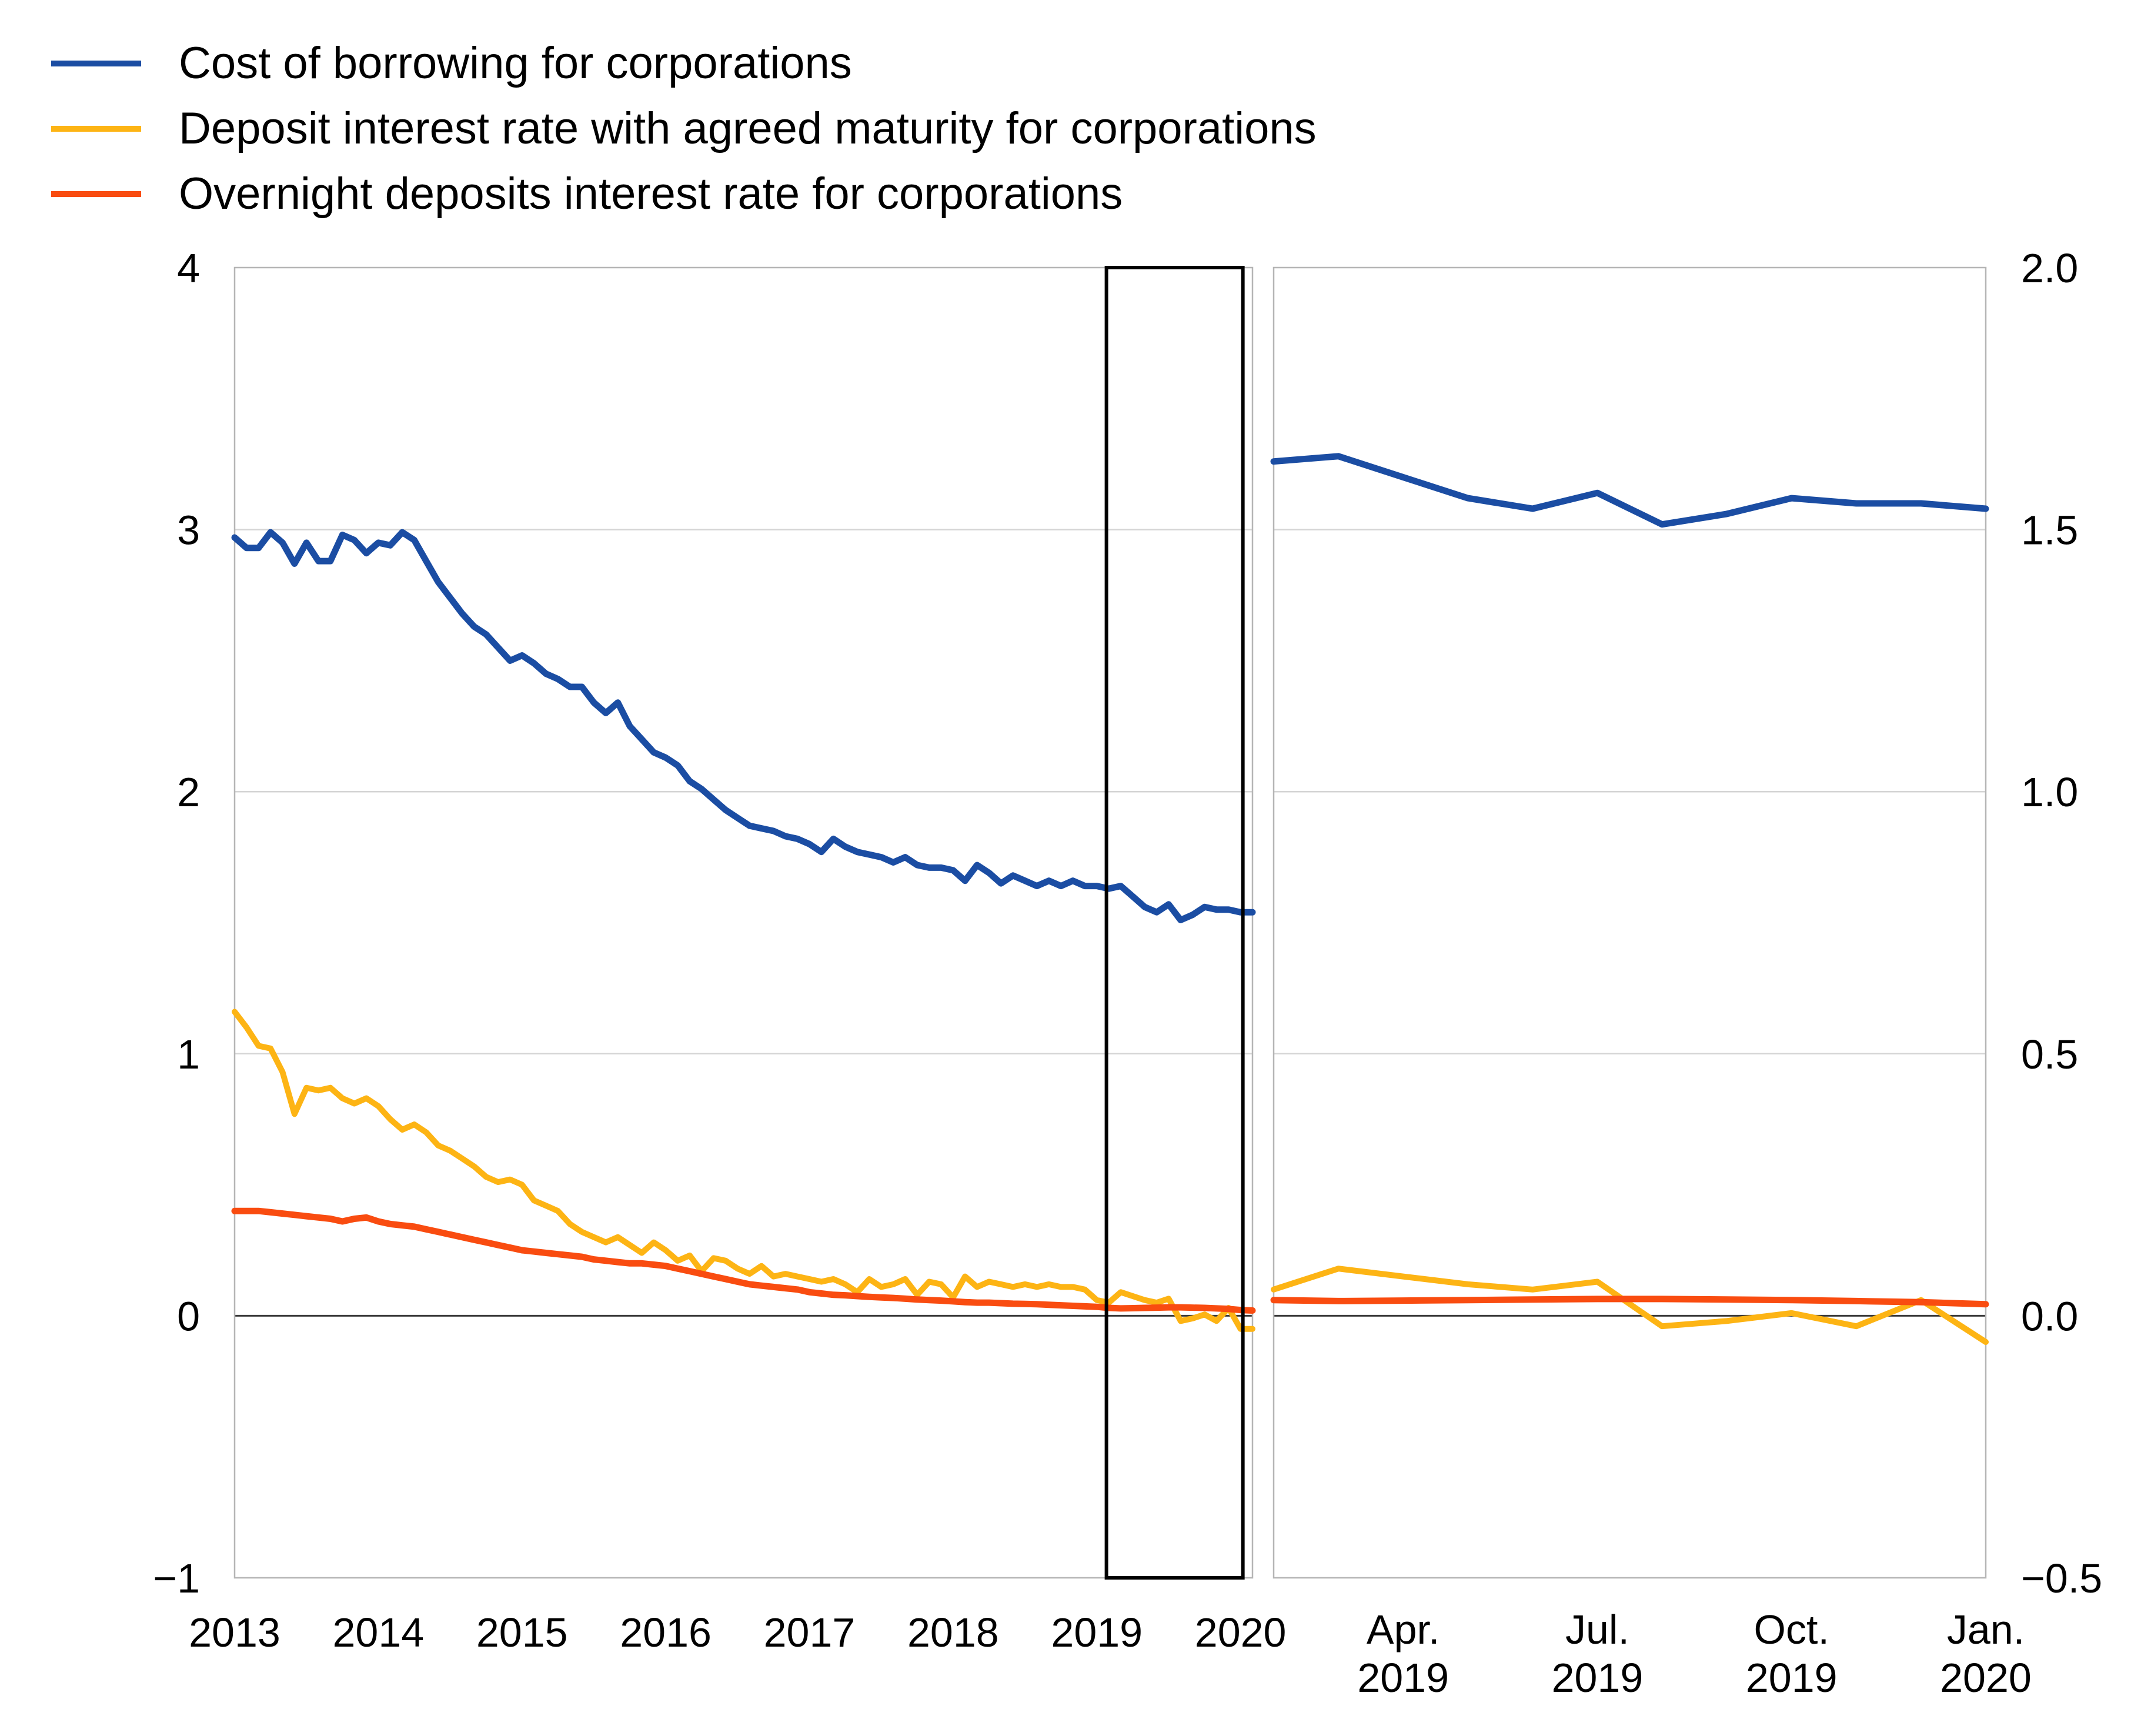 This screenshot has height=1736, width=2141. I want to click on legend-line-swatch-blue, so click(96, 63).